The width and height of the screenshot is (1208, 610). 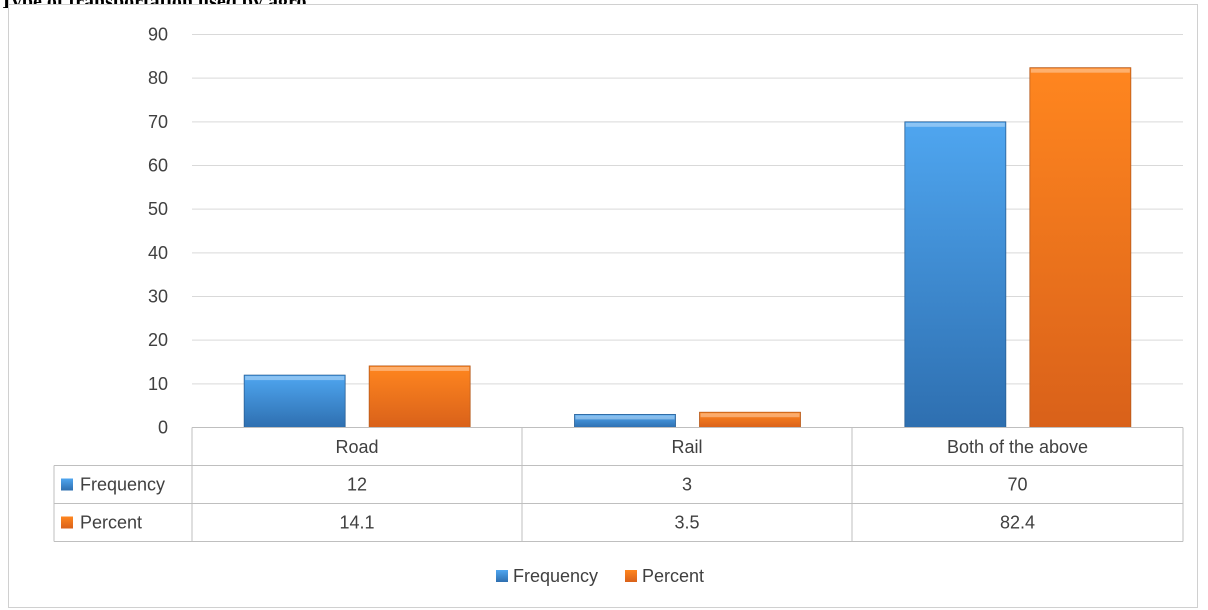 What do you see at coordinates (686, 523) in the screenshot?
I see `table-value: 3.5` at bounding box center [686, 523].